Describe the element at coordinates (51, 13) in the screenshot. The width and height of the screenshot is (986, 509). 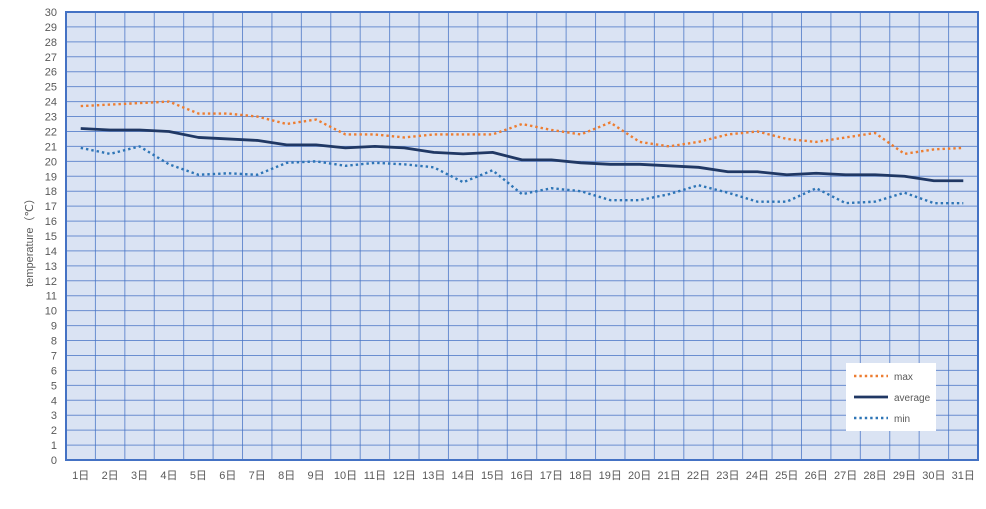
I see `y-tick-label: 30` at that location.